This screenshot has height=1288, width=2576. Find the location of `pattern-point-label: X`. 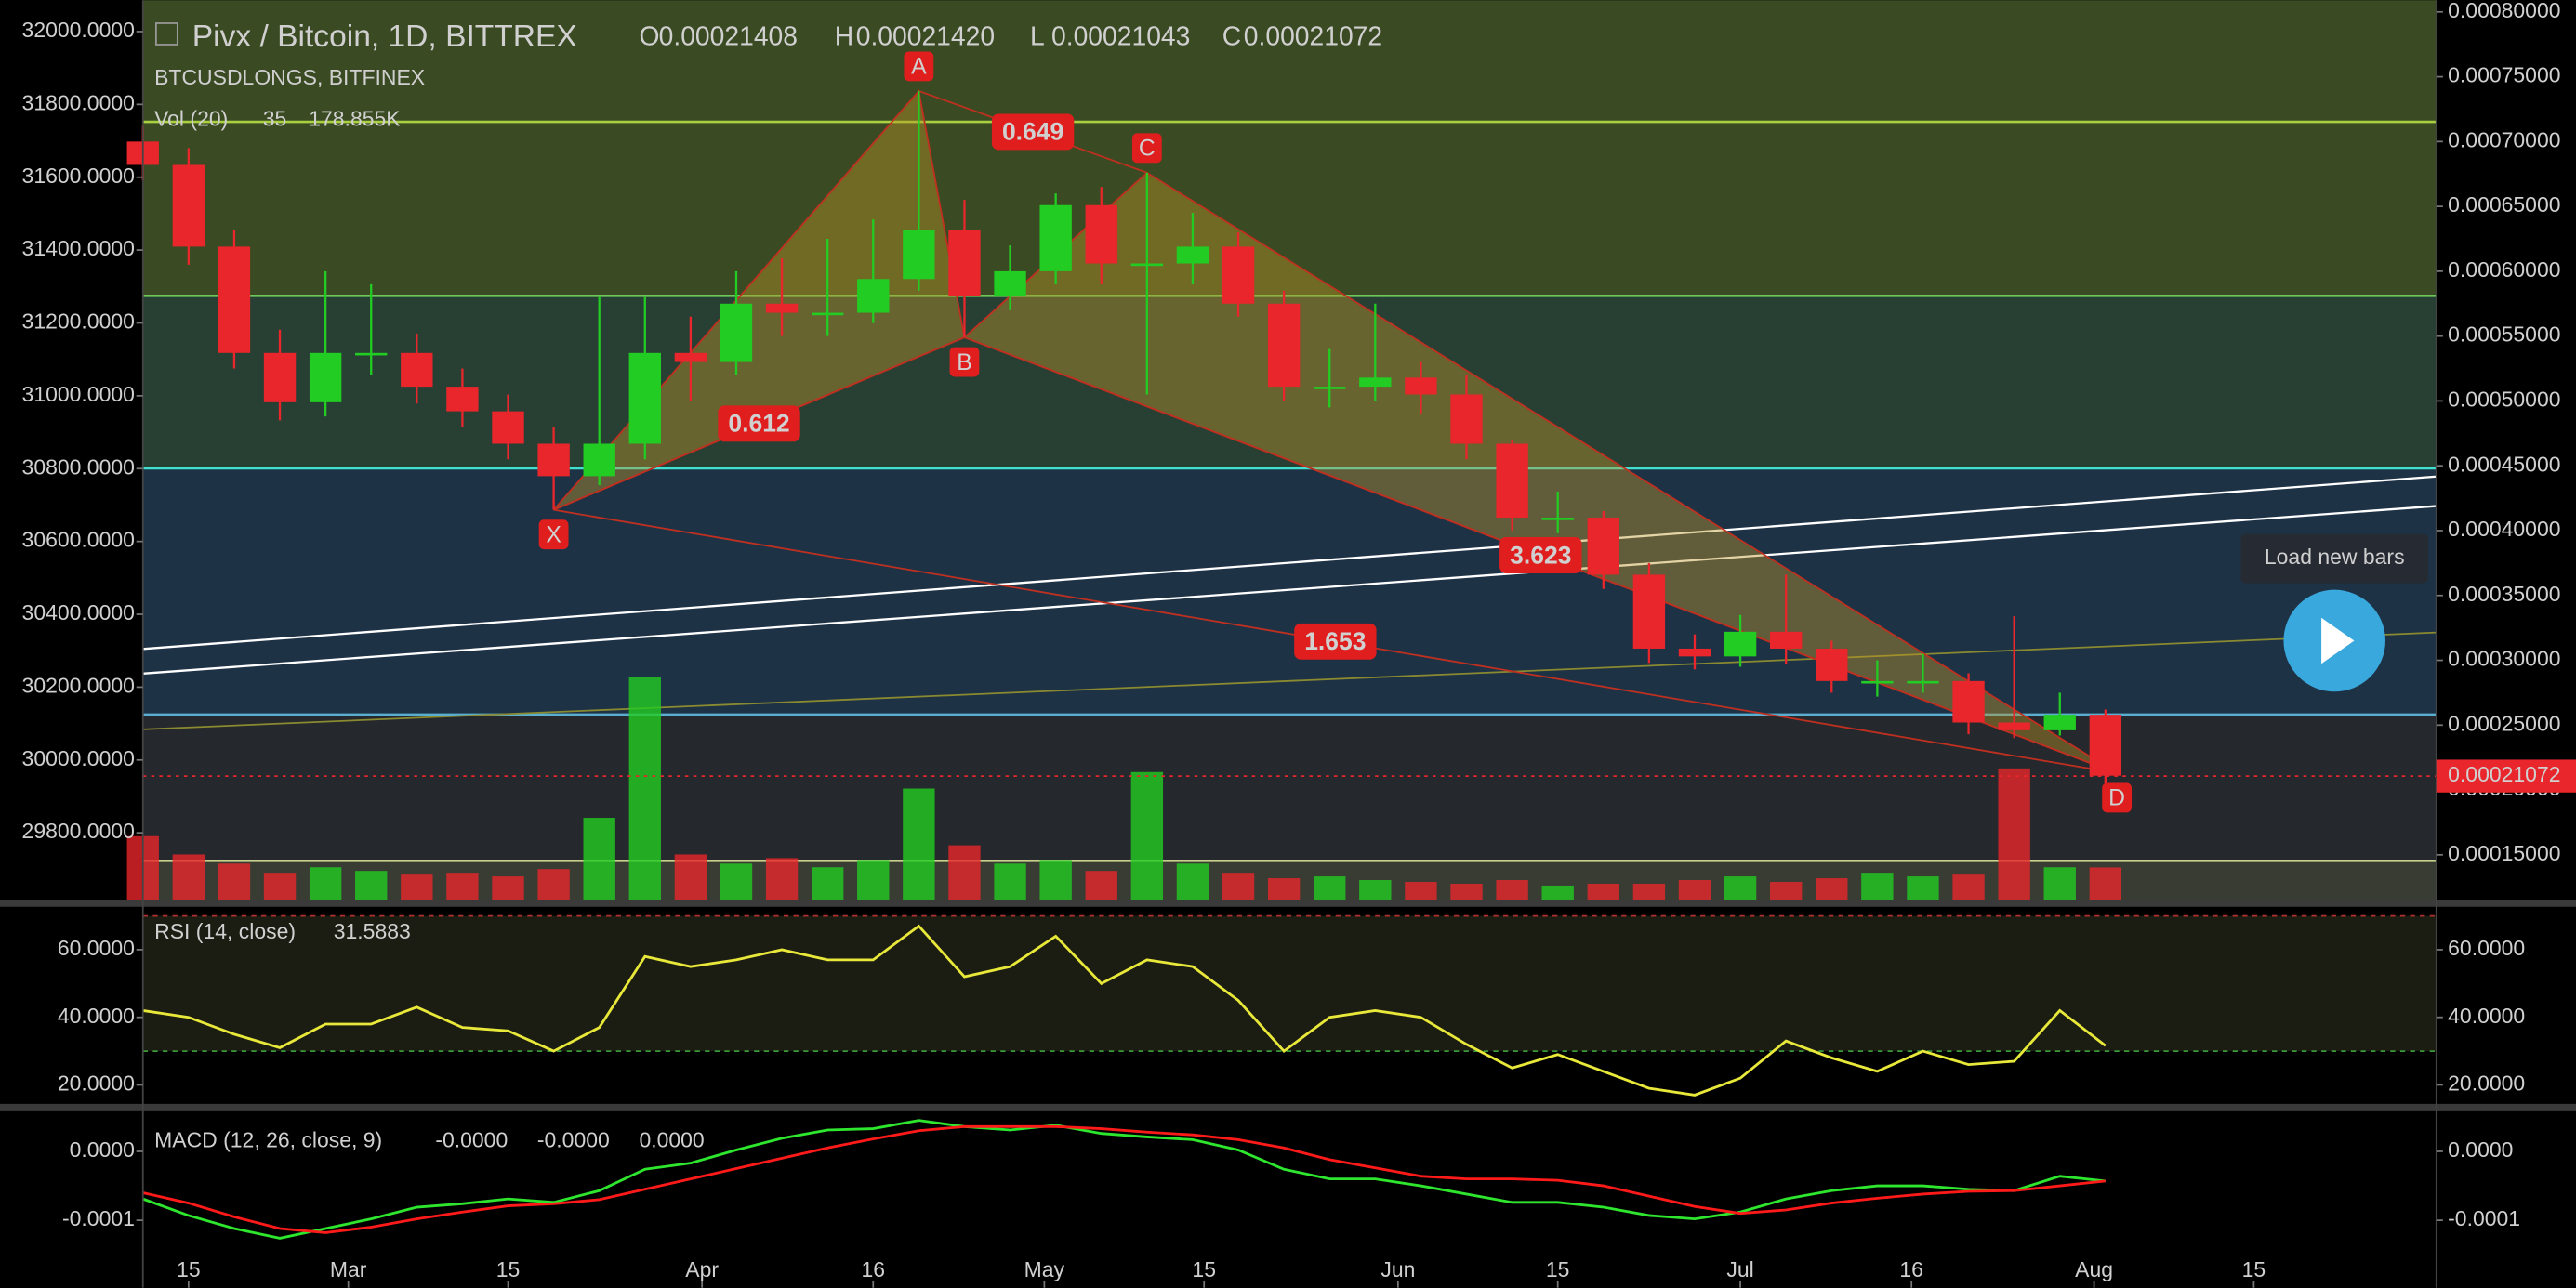

pattern-point-label: X is located at coordinates (553, 534).